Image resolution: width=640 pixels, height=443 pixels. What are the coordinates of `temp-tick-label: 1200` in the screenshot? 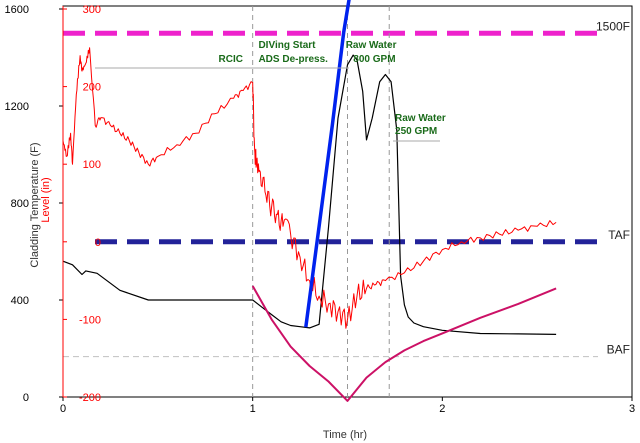 It's located at (17, 107).